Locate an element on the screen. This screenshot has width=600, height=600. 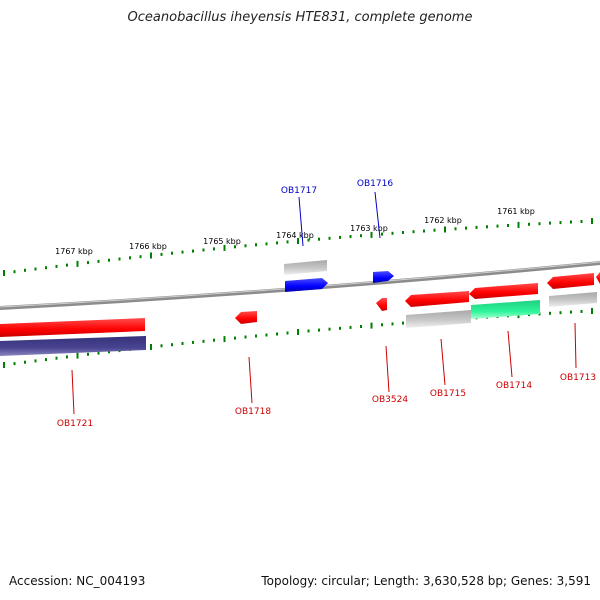
feature-OB1713 is located at coordinates (570, 281).